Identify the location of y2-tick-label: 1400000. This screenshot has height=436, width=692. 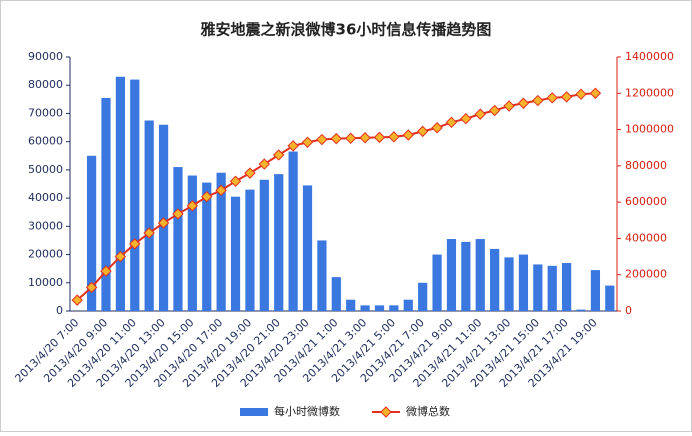
(649, 56).